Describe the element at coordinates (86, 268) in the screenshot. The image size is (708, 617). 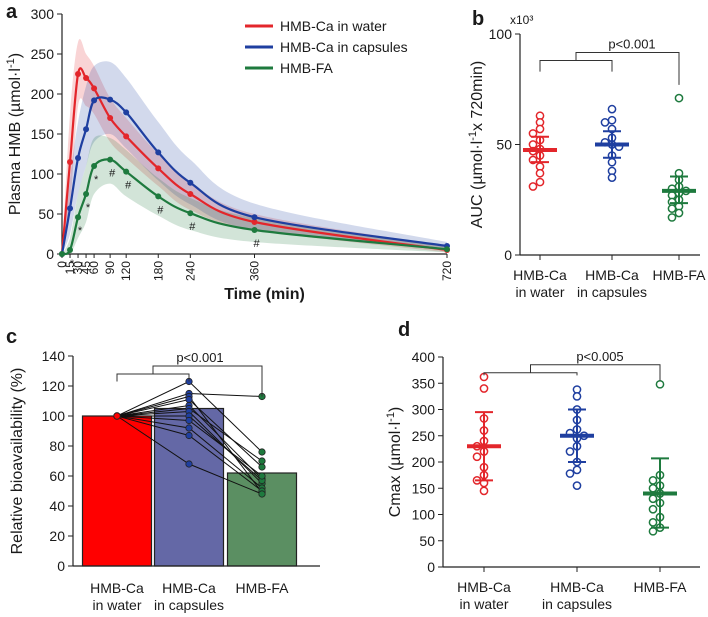
I see `x-tick-label: 45` at that location.